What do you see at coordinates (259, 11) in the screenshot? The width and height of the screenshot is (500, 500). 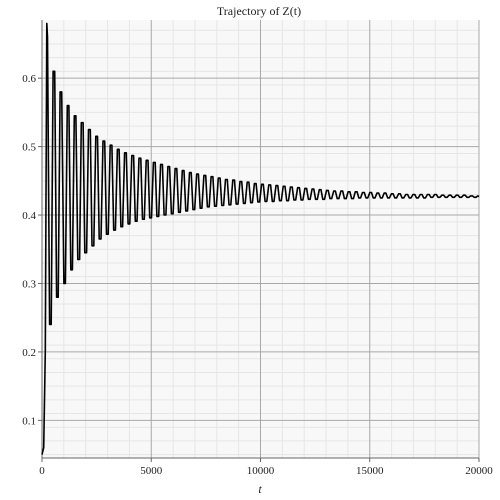 I see `chart-title: Trajectory of Z(t)` at bounding box center [259, 11].